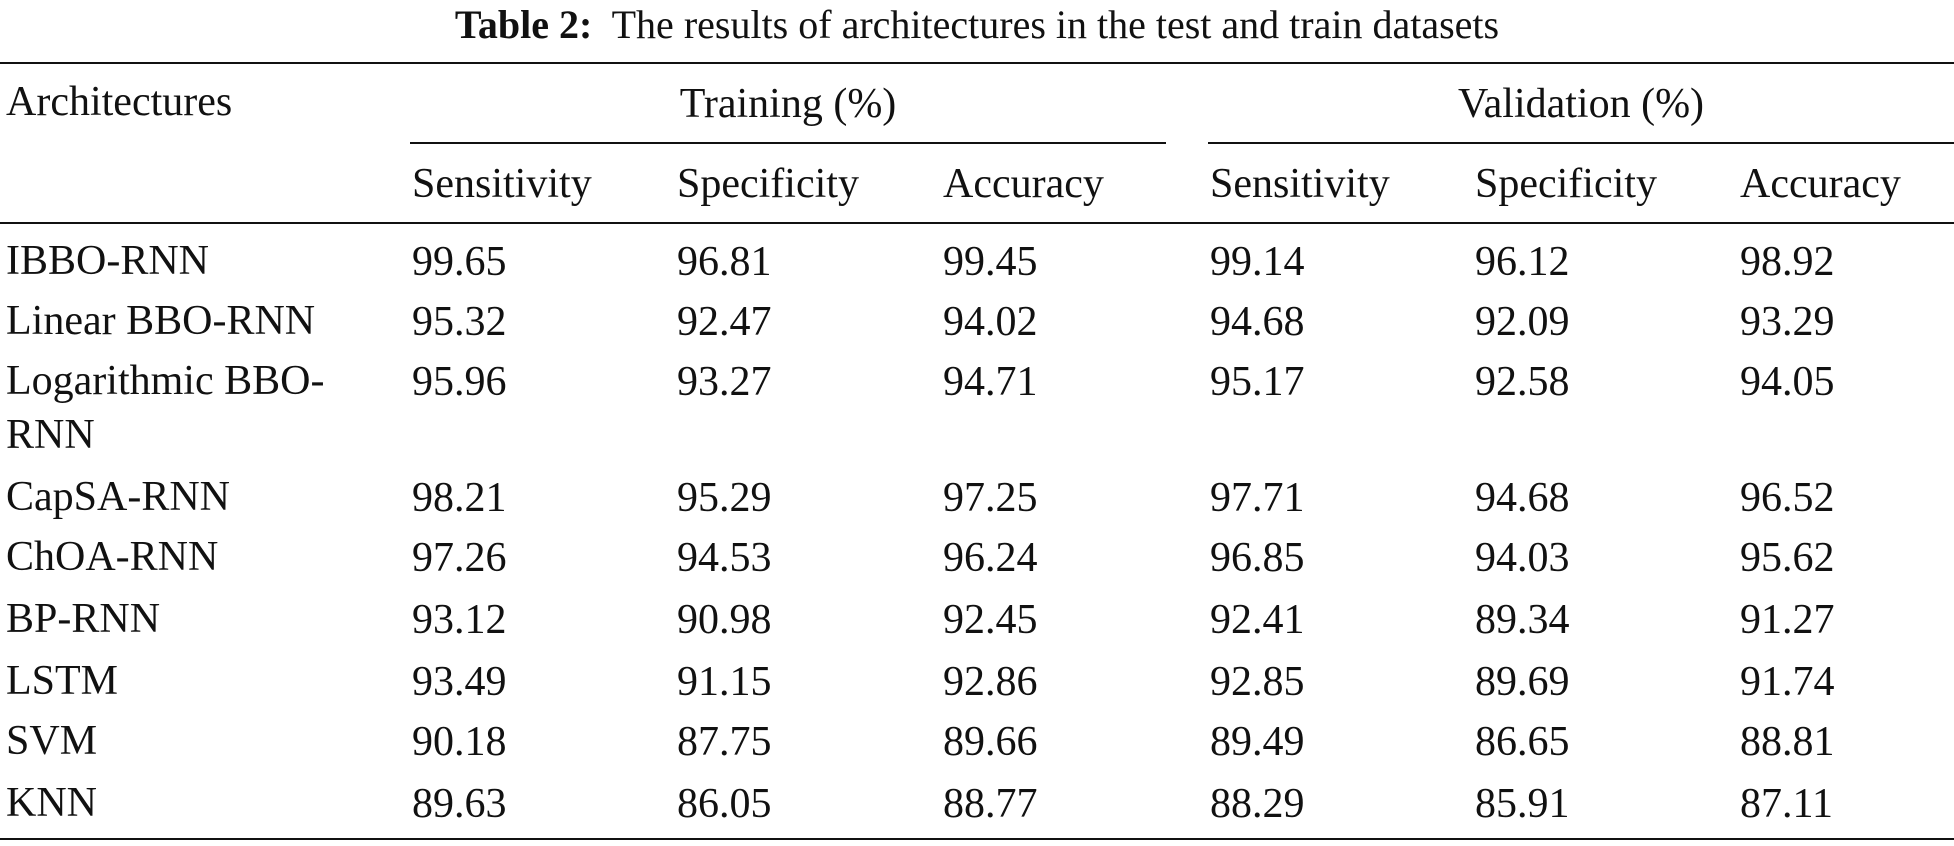 The width and height of the screenshot is (1954, 846). What do you see at coordinates (459, 620) in the screenshot?
I see `table-cell: 93.12` at bounding box center [459, 620].